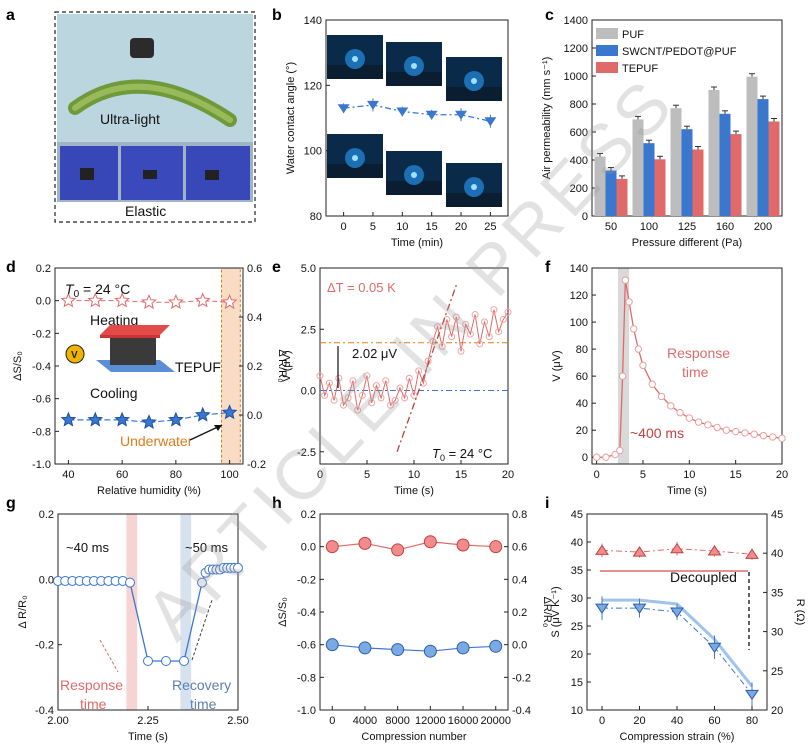  Describe the element at coordinates (414, 366) in the screenshot. I see `plot-frame` at that location.